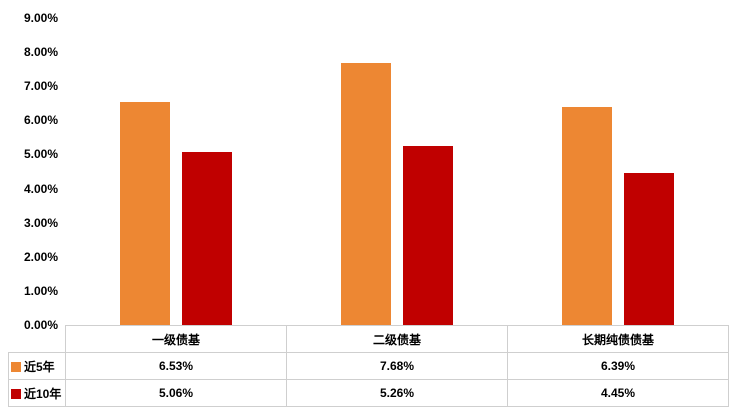 This screenshot has height=415, width=736. I want to click on legend-cell-5y: 近5年, so click(37, 366).